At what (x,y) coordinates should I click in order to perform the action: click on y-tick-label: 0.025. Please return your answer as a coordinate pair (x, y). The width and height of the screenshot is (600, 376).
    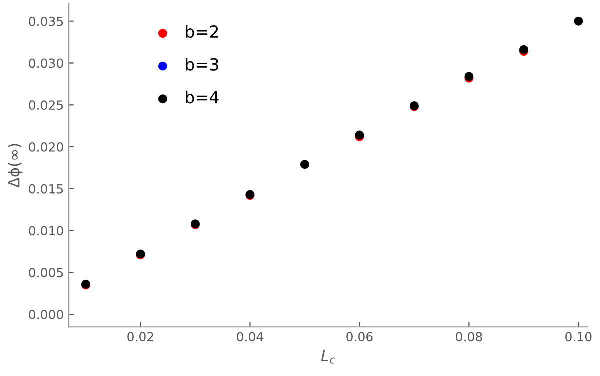
    Looking at the image, I should click on (46, 105).